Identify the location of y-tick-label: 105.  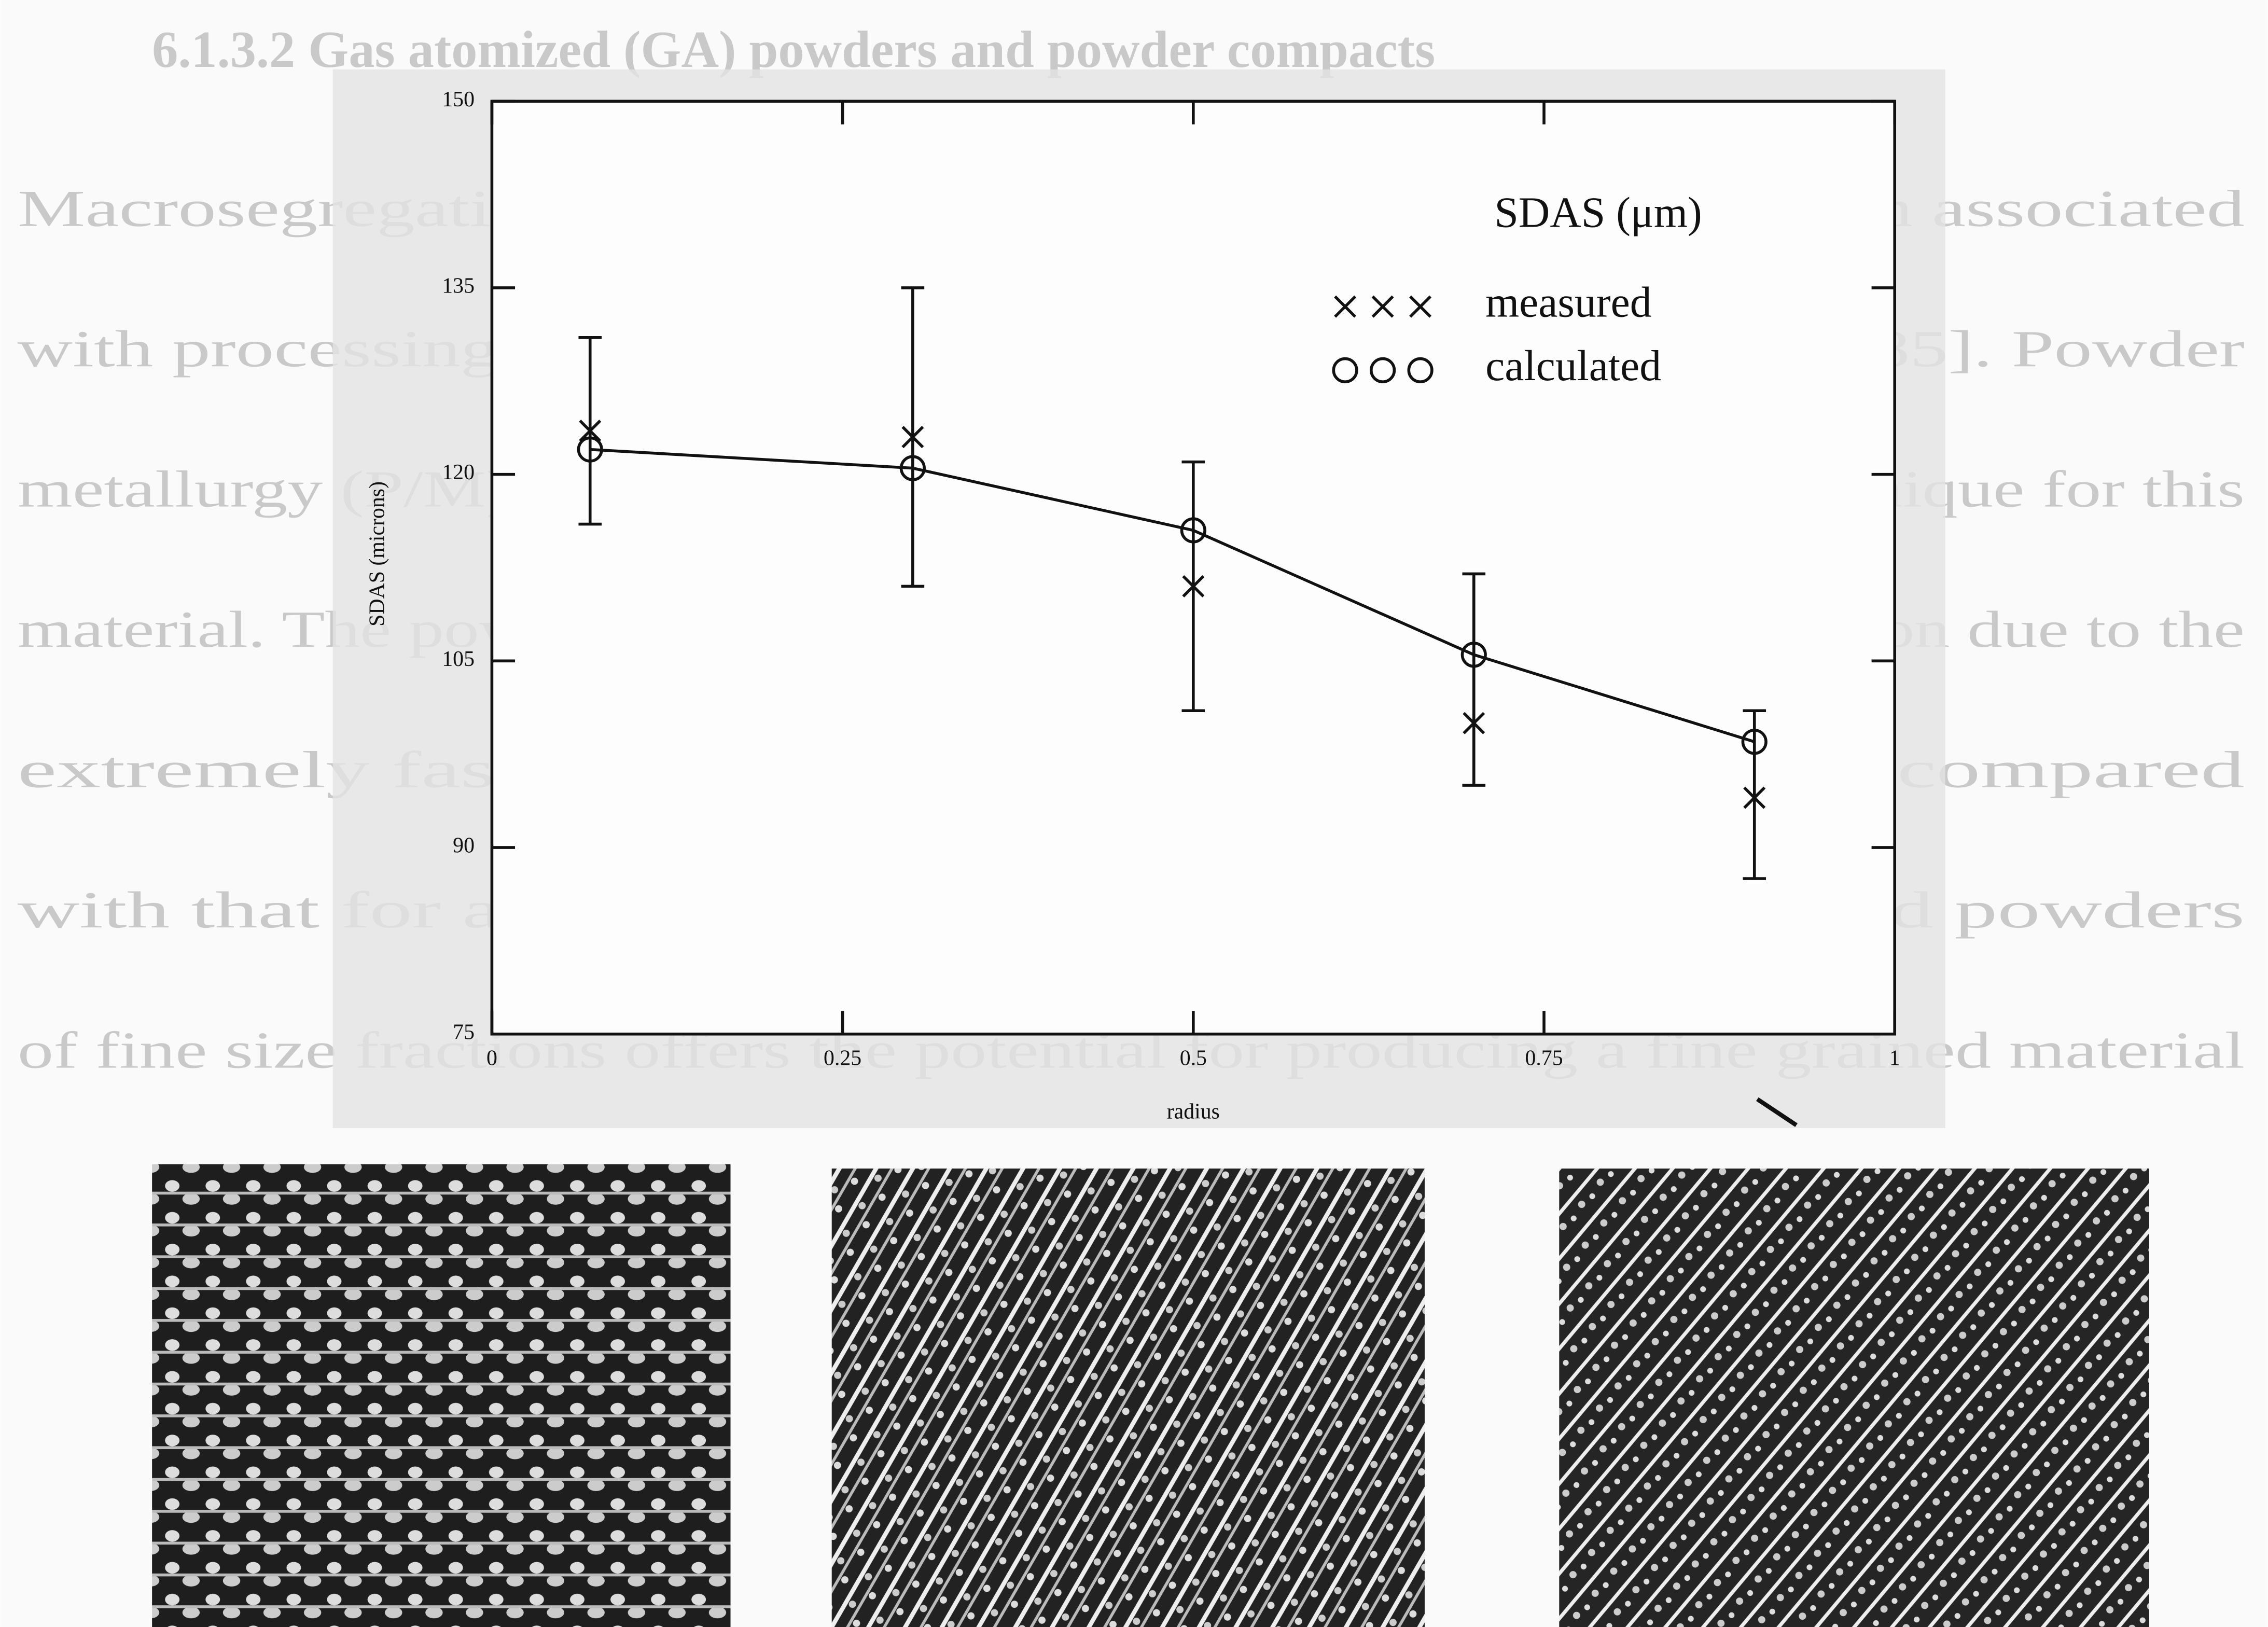
(459, 659).